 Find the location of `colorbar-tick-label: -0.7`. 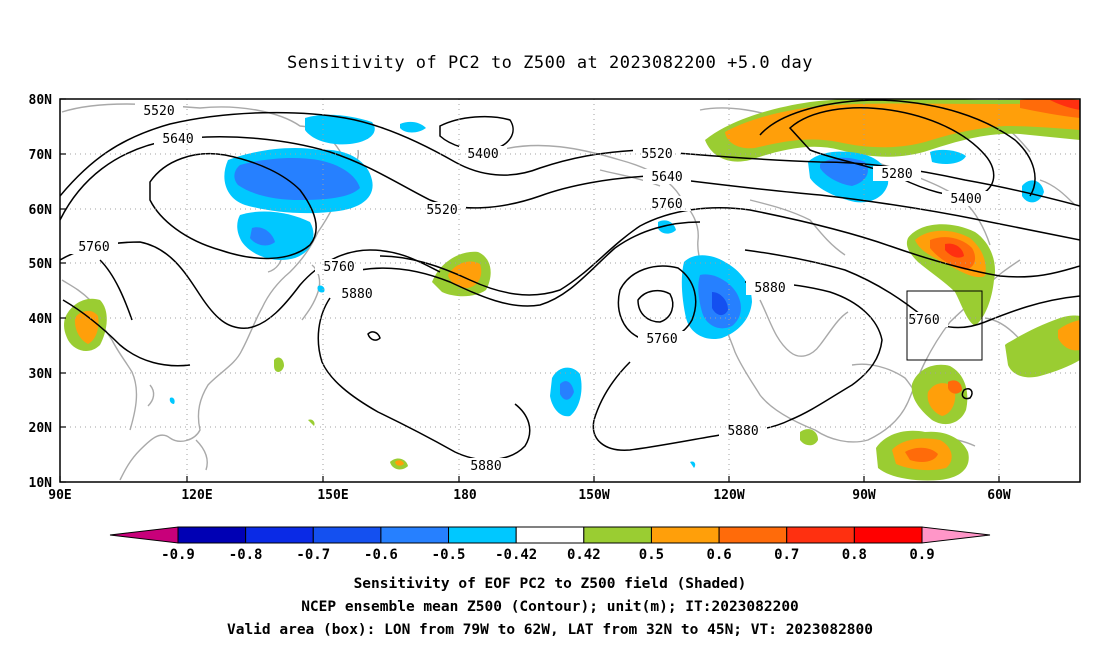

colorbar-tick-label: -0.7 is located at coordinates (313, 555).